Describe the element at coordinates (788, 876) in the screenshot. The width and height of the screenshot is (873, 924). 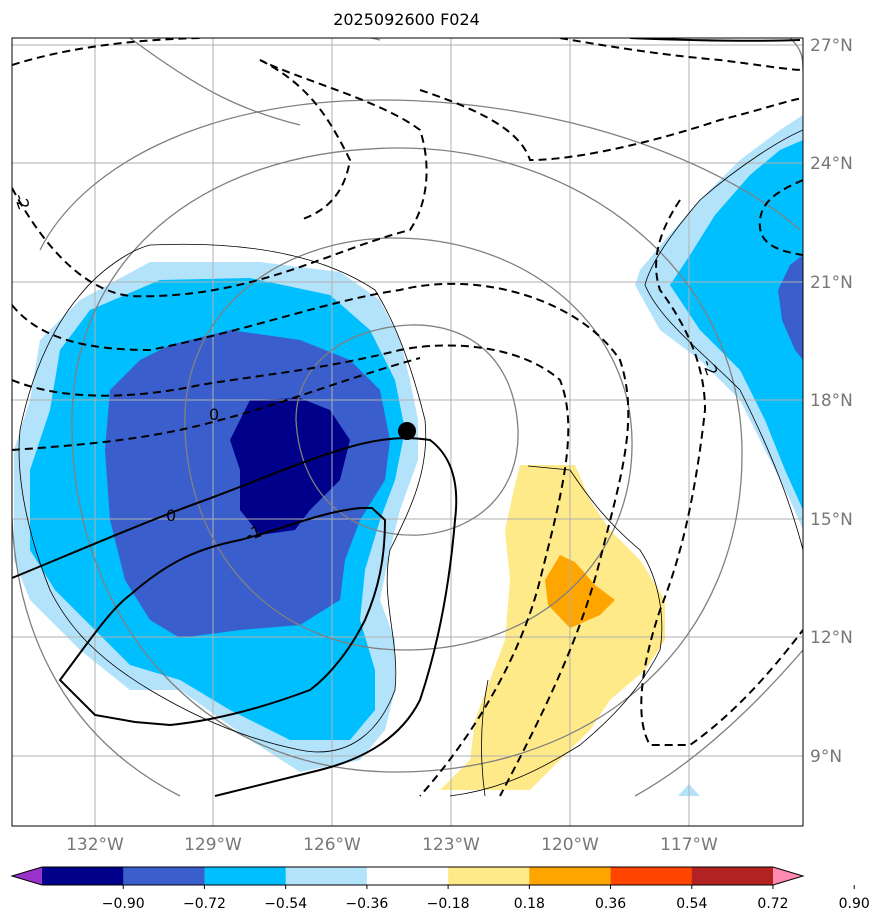
I see `colorbar-extend-high` at that location.